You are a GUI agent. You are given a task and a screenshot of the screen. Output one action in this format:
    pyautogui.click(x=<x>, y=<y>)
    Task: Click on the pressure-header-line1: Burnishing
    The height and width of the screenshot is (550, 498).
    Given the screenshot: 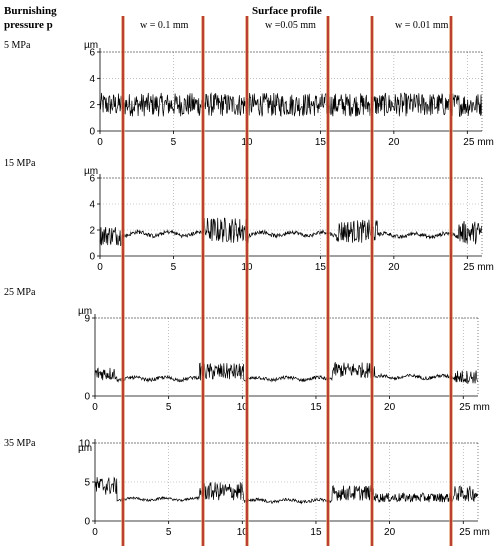 What is the action you would take?
    pyautogui.click(x=30, y=11)
    